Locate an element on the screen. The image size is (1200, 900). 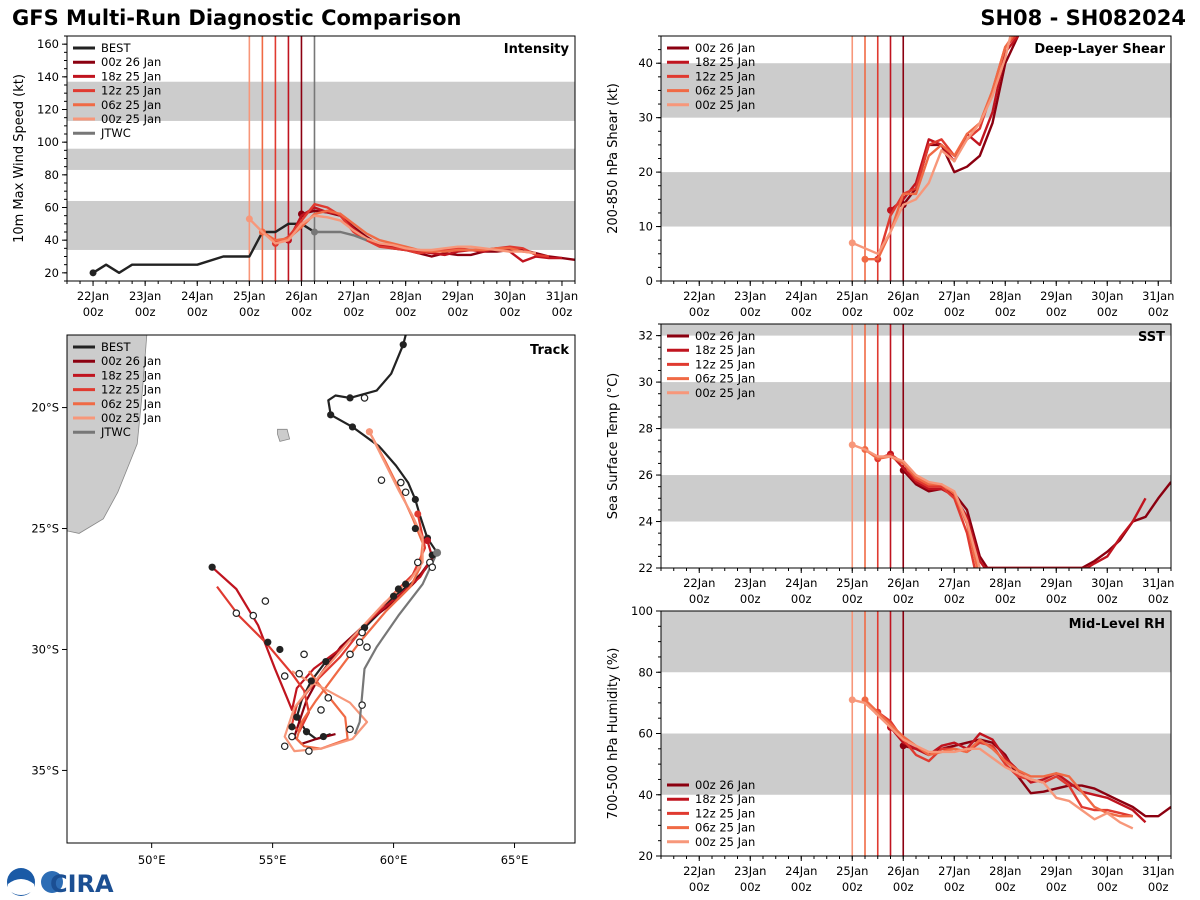
intensity-ytick-label: 40 is located at coordinates (51, 240).